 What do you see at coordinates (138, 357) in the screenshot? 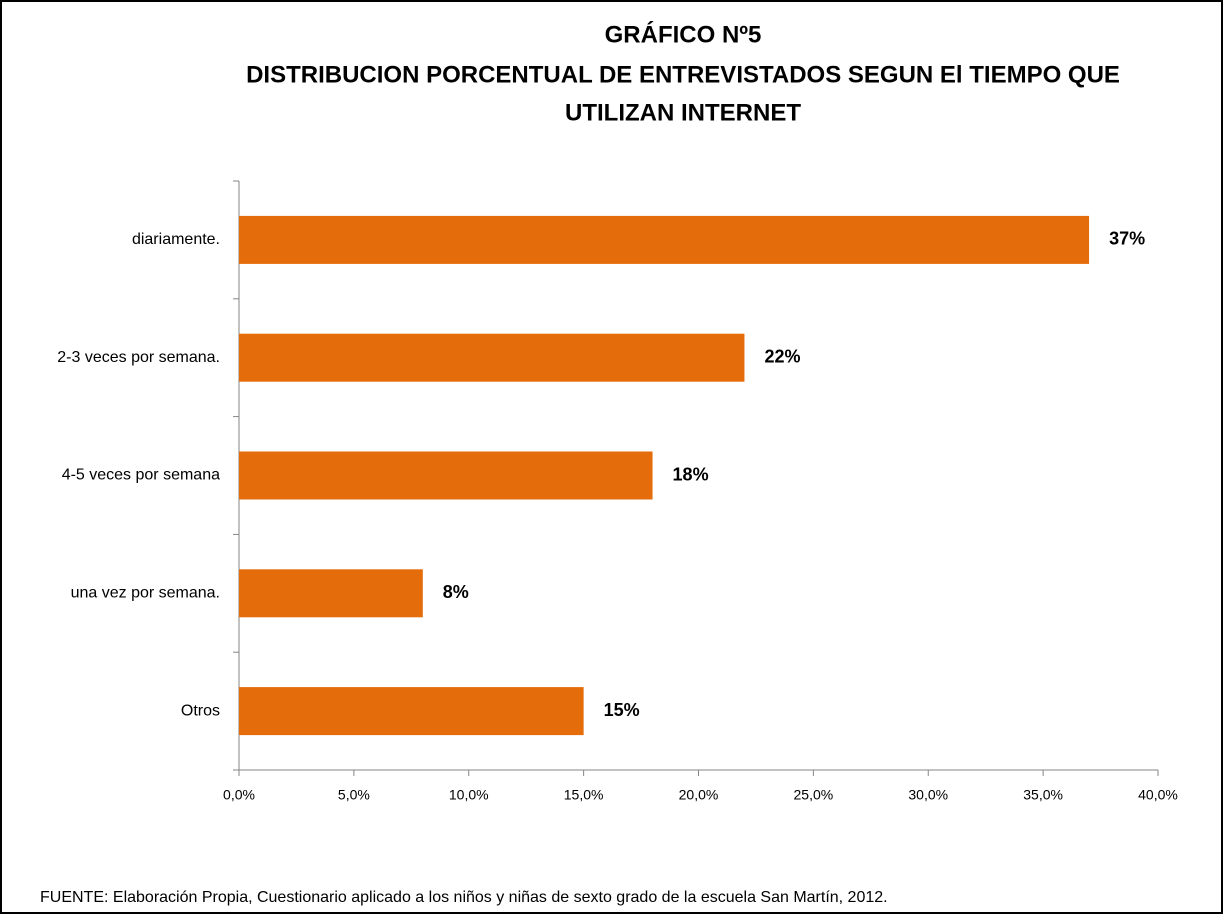
I see `y-tick-label: 2-3 veces por semana.` at bounding box center [138, 357].